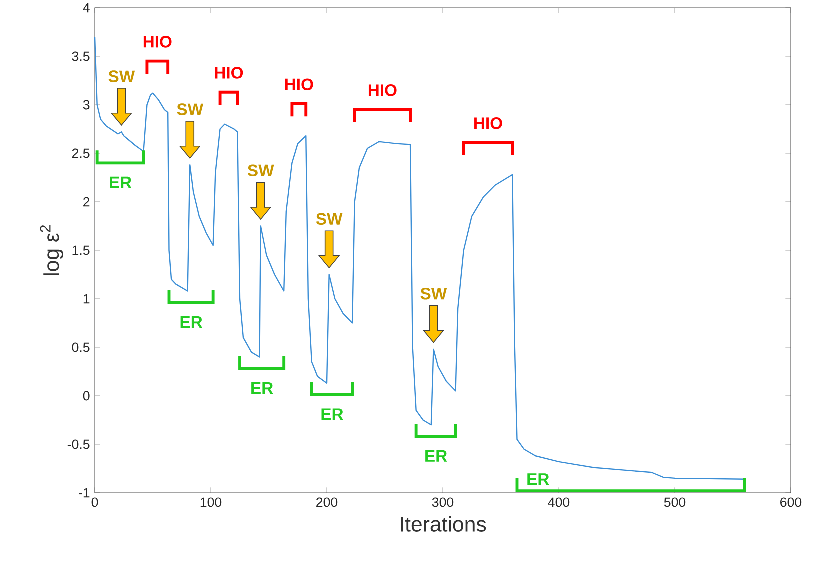  What do you see at coordinates (211, 503) in the screenshot?
I see `x-tick-label: 100` at bounding box center [211, 503].